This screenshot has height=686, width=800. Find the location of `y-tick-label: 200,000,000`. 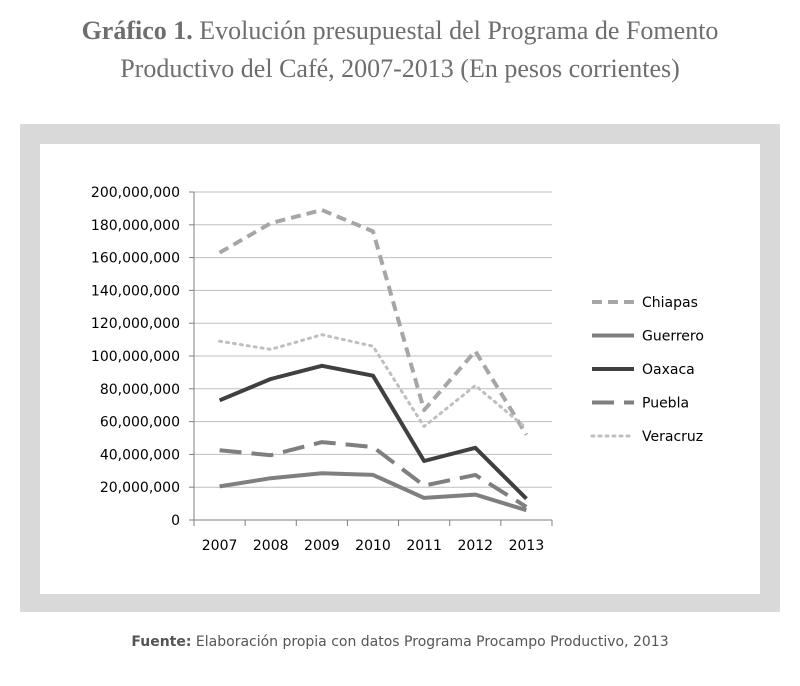

y-tick-label: 200,000,000 is located at coordinates (135, 193).